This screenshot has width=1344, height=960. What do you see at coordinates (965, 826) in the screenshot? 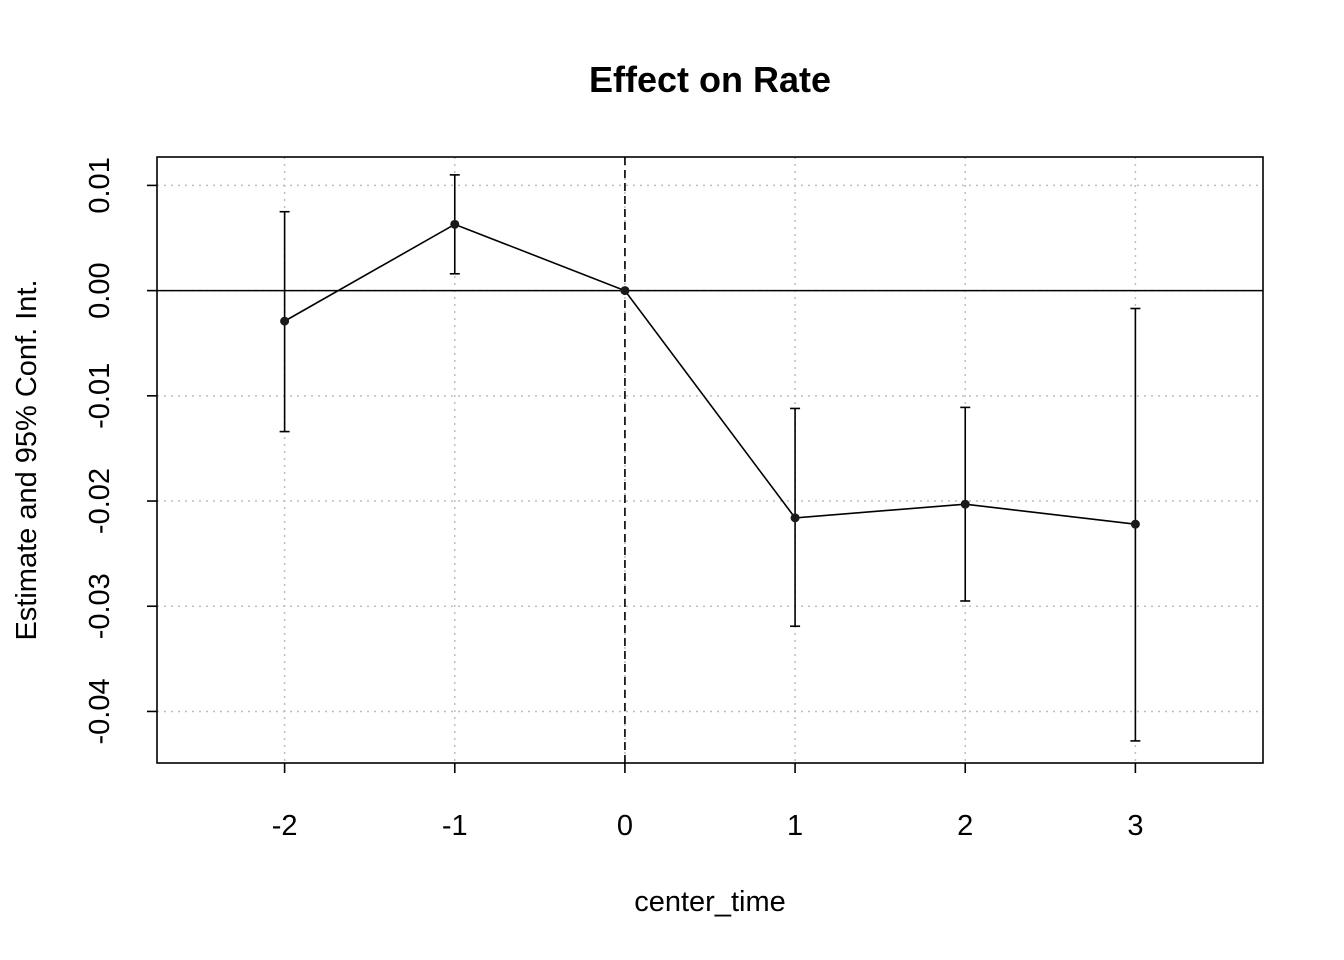
I see `x-tick-label: 2` at bounding box center [965, 826].